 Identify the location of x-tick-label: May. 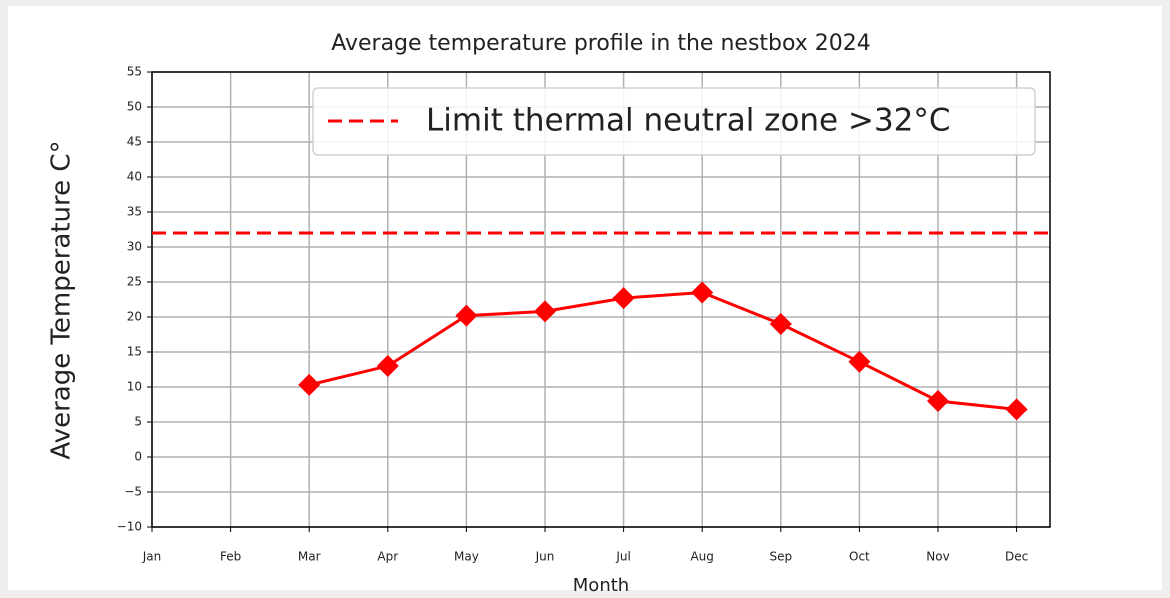
(466, 557).